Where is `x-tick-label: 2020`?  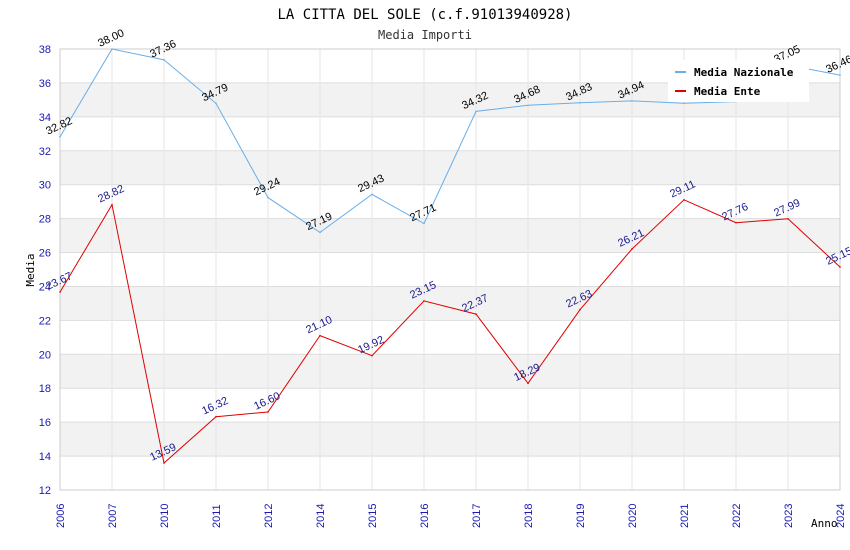
x-tick-label: 2020 is located at coordinates (633, 516).